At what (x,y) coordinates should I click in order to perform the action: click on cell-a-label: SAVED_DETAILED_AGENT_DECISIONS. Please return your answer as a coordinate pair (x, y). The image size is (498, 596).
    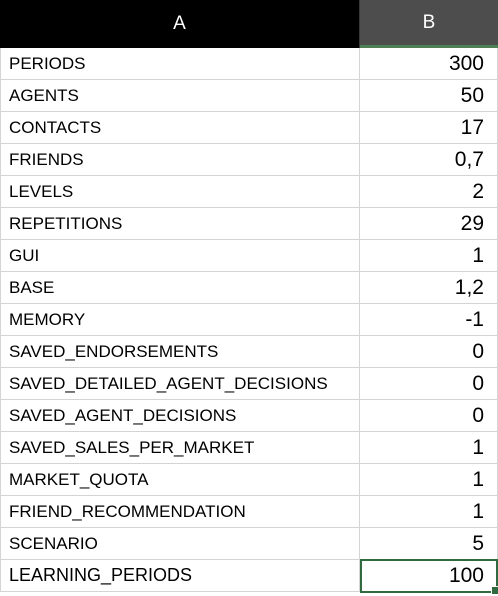
    Looking at the image, I should click on (180, 384).